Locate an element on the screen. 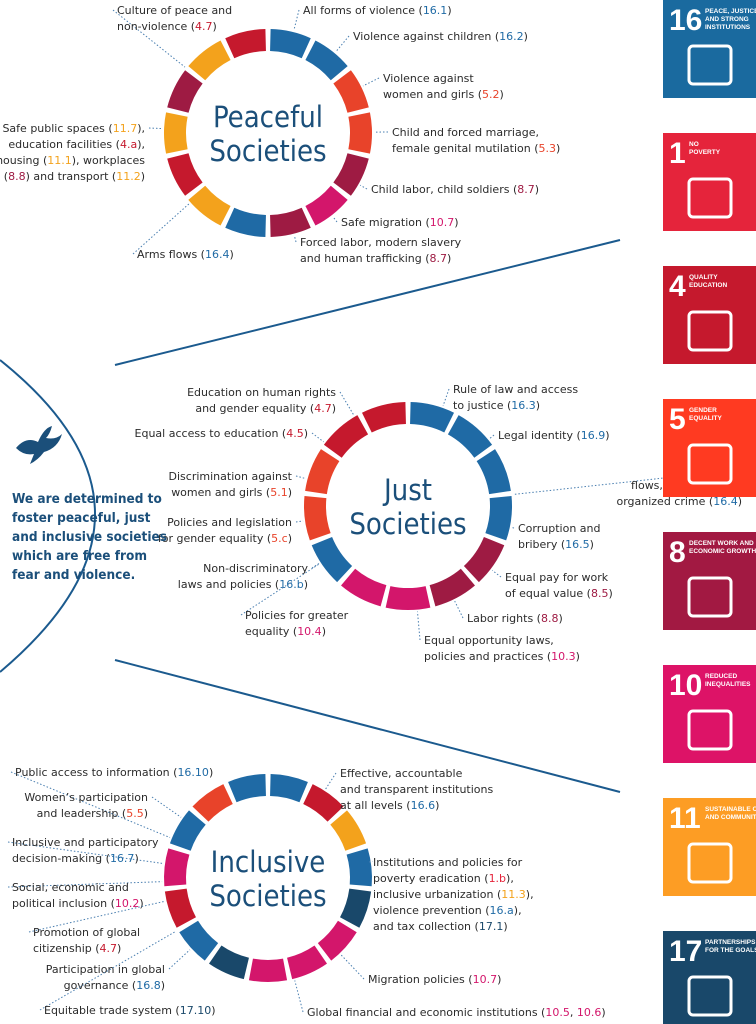 Image resolution: width=756 pixels, height=1024 pixels. label: political inclusion (10.2) is located at coordinates (78, 903).